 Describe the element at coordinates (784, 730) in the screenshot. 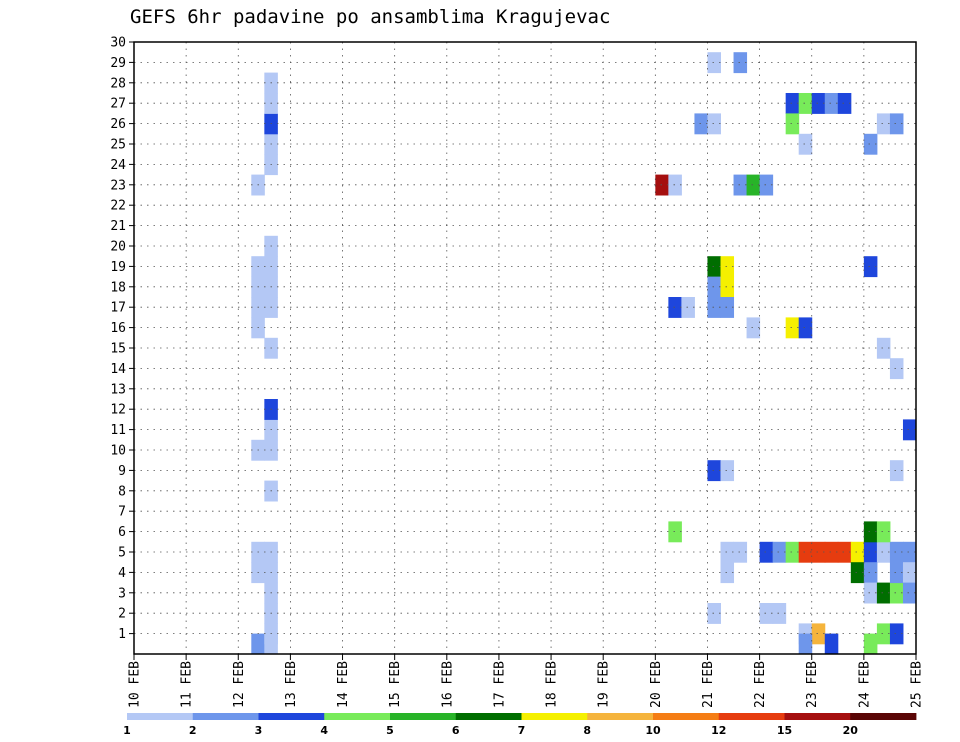

I see `colorbar-label: 15` at that location.